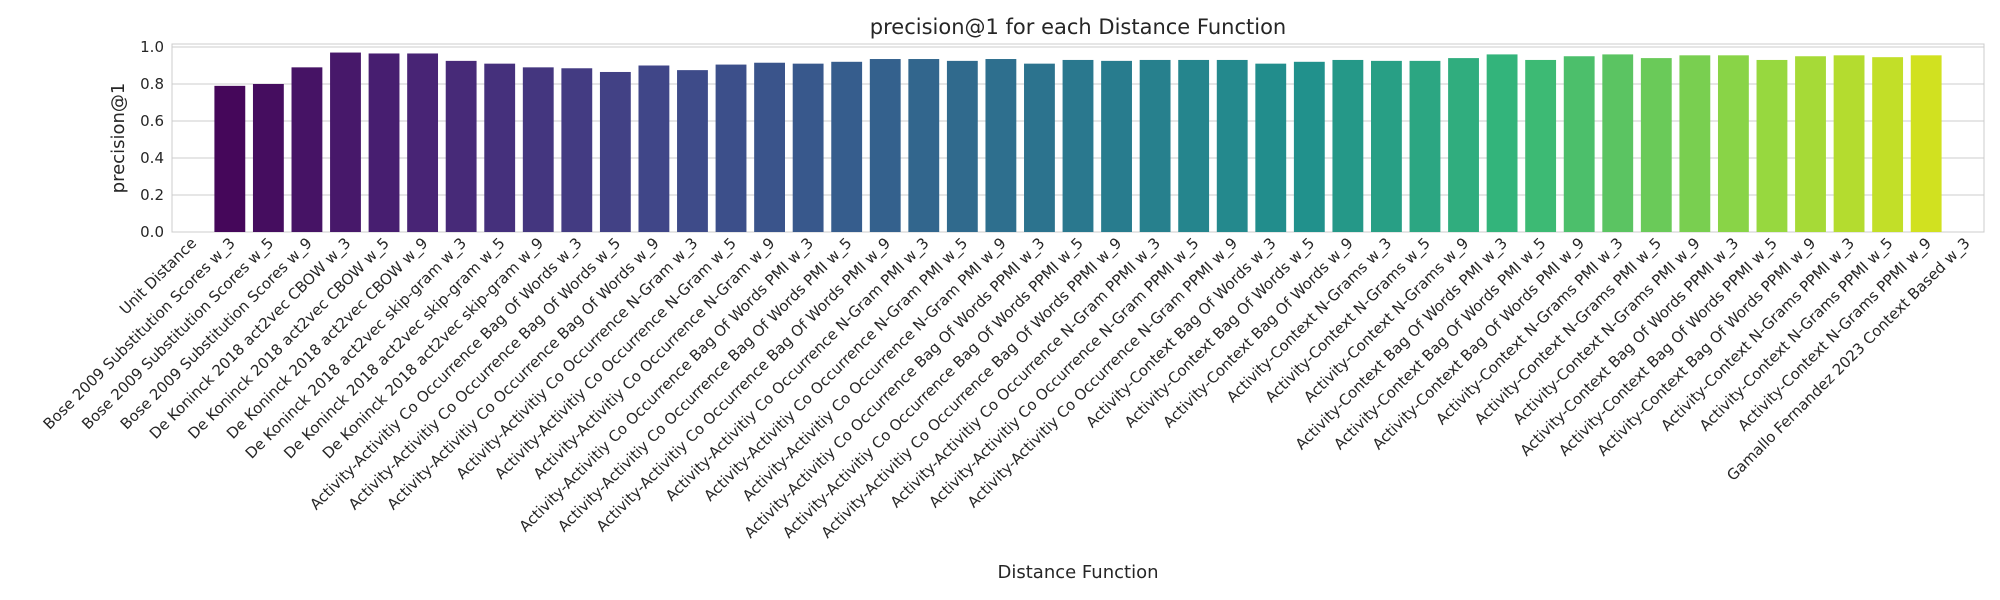 This screenshot has width=2000, height=600. I want to click on y-tick-label: 0.0, so click(152, 232).